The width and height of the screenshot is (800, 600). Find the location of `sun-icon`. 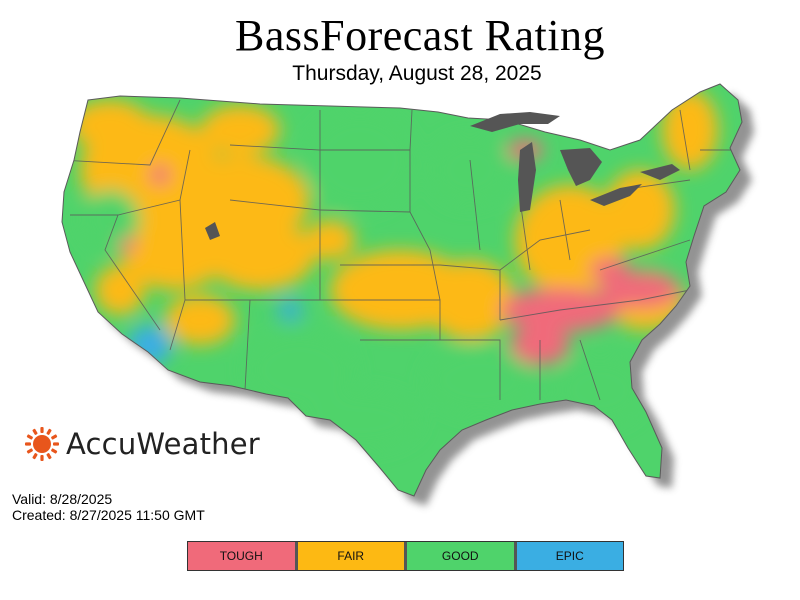

sun-icon is located at coordinates (42, 444).